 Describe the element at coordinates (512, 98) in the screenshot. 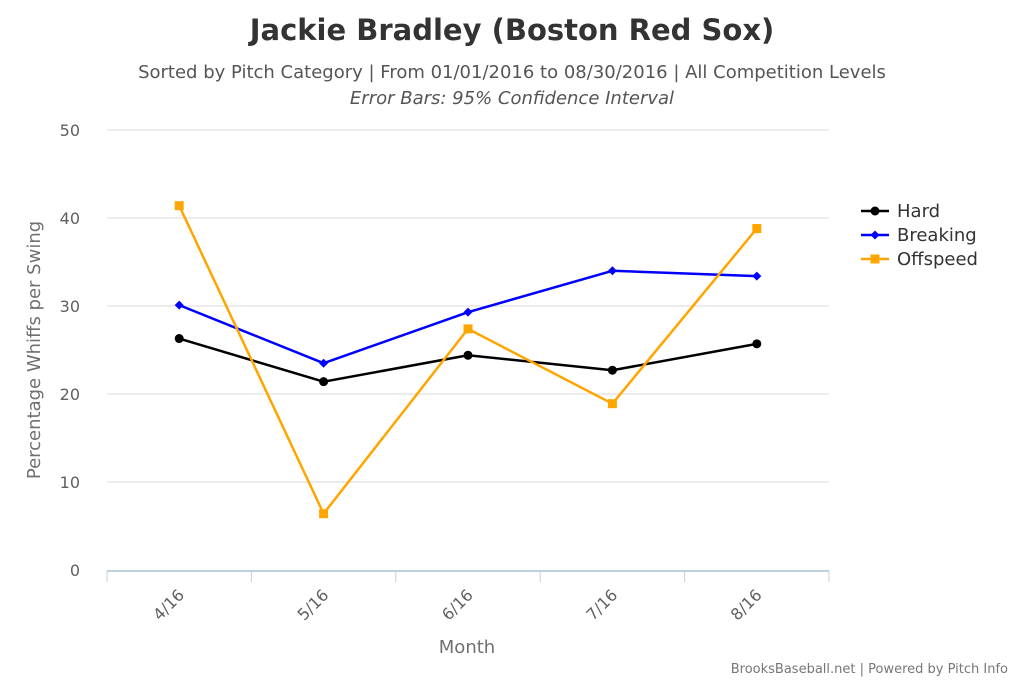

I see `chart-subtitle-error-bars: Error Bars: 95% Confidence Interval` at that location.